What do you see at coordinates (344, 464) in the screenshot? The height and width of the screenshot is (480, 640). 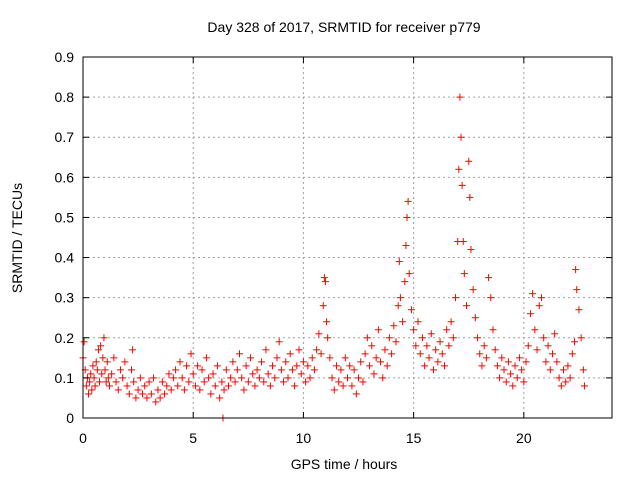 I see `x-axis-label: GPS time / hours` at bounding box center [344, 464].